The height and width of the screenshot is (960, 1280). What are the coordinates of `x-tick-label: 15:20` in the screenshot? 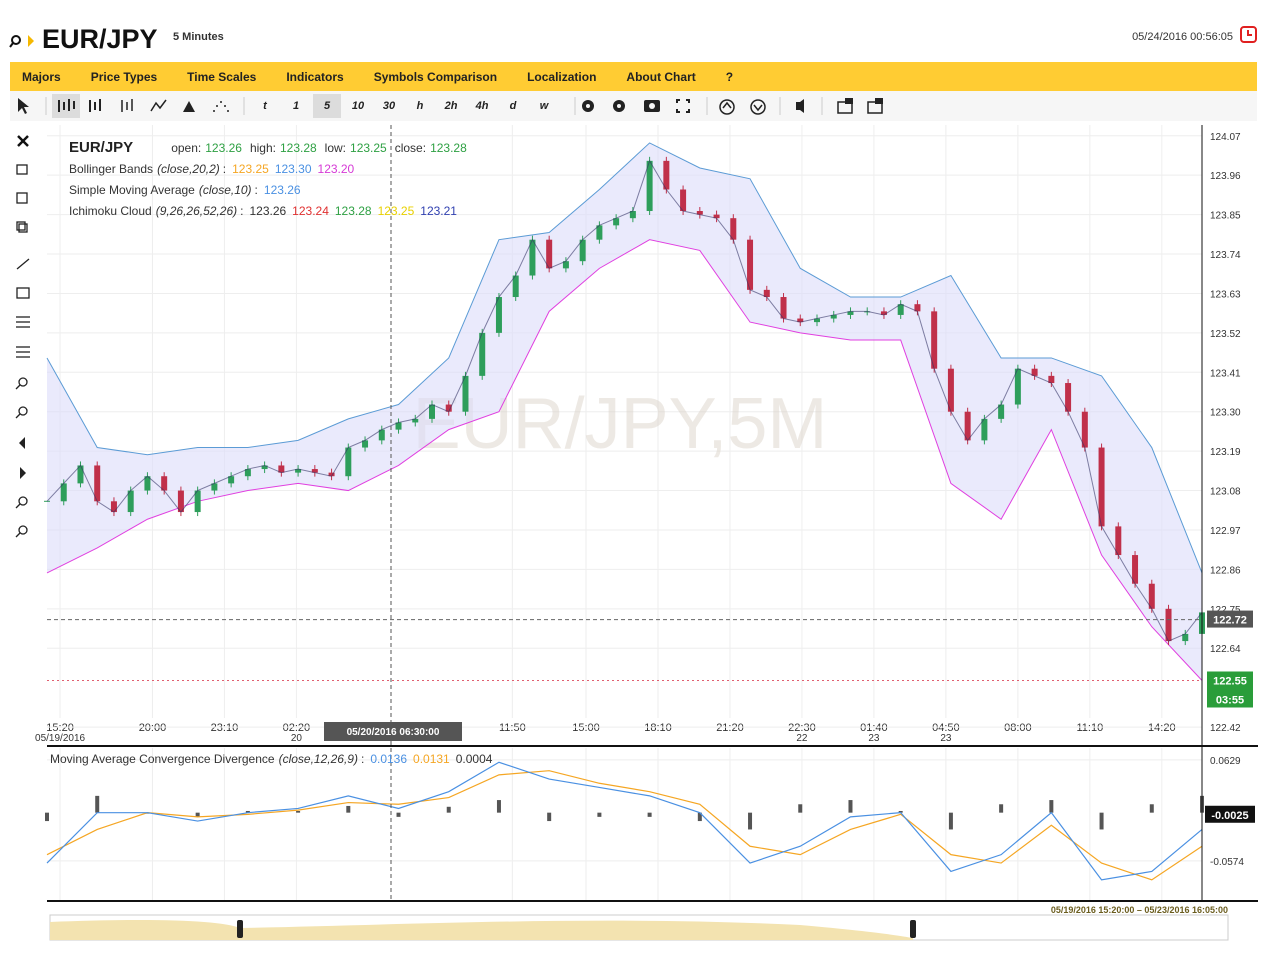 It's located at (60, 728).